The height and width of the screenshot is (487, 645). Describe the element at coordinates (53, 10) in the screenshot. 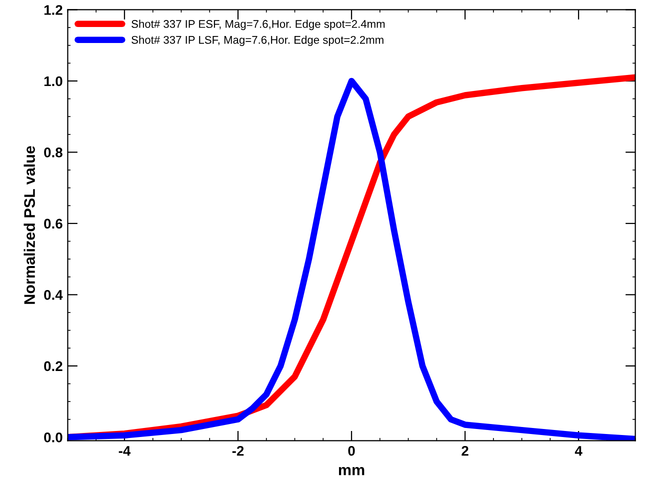

I see `y-tick-label: 1.2` at that location.